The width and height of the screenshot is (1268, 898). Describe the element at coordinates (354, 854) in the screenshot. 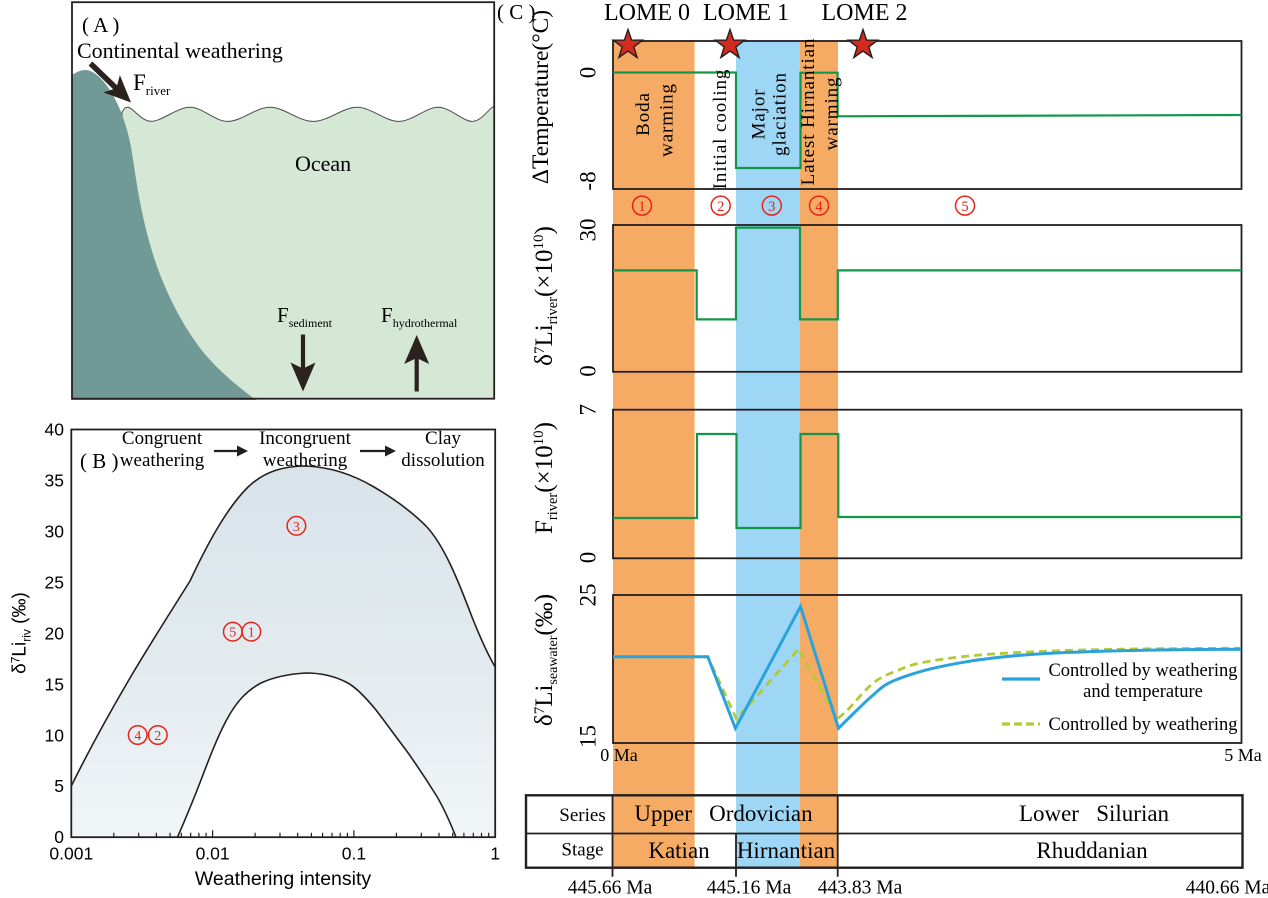

I see `svg-text: 0.1` at that location.